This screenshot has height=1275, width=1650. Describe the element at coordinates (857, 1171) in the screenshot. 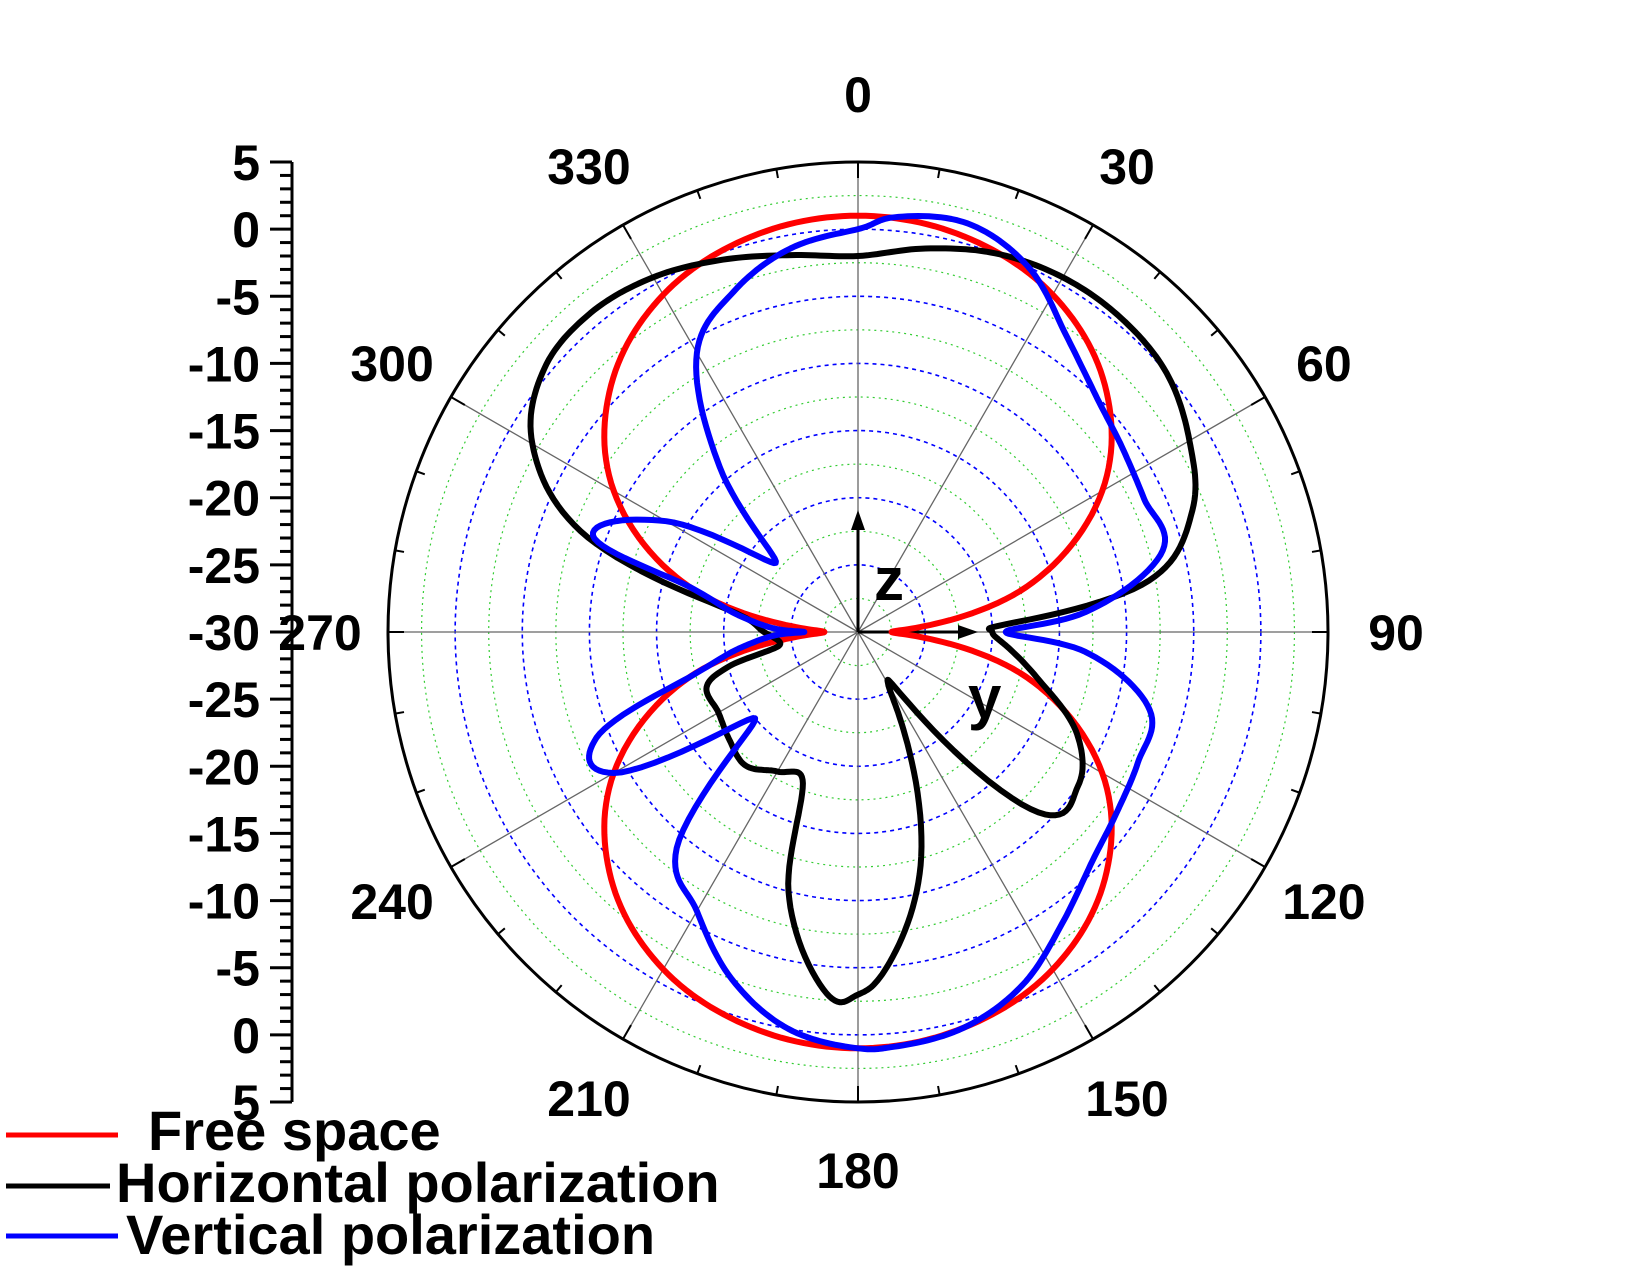

I see `angular-tick-label: 180` at that location.